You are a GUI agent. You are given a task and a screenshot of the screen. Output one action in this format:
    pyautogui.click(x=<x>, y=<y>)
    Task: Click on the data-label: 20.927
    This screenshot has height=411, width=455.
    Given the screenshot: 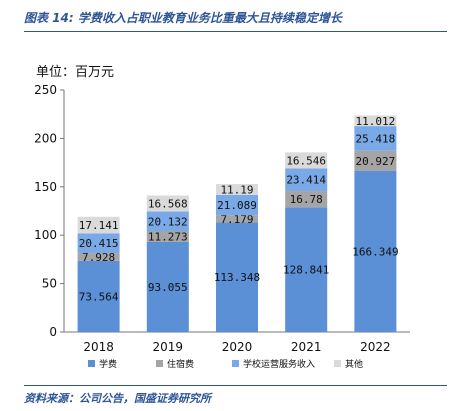 What is the action you would take?
    pyautogui.click(x=376, y=161)
    